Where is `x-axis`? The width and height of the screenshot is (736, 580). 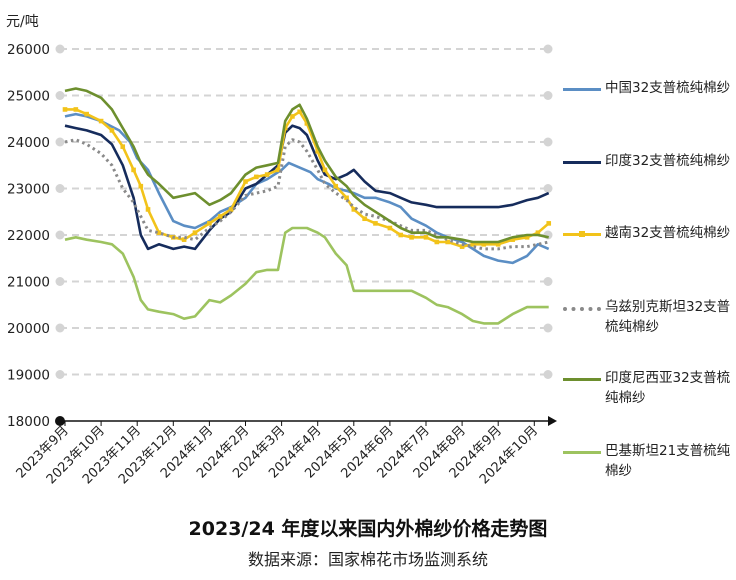
x-axis is located at coordinates (306, 421).